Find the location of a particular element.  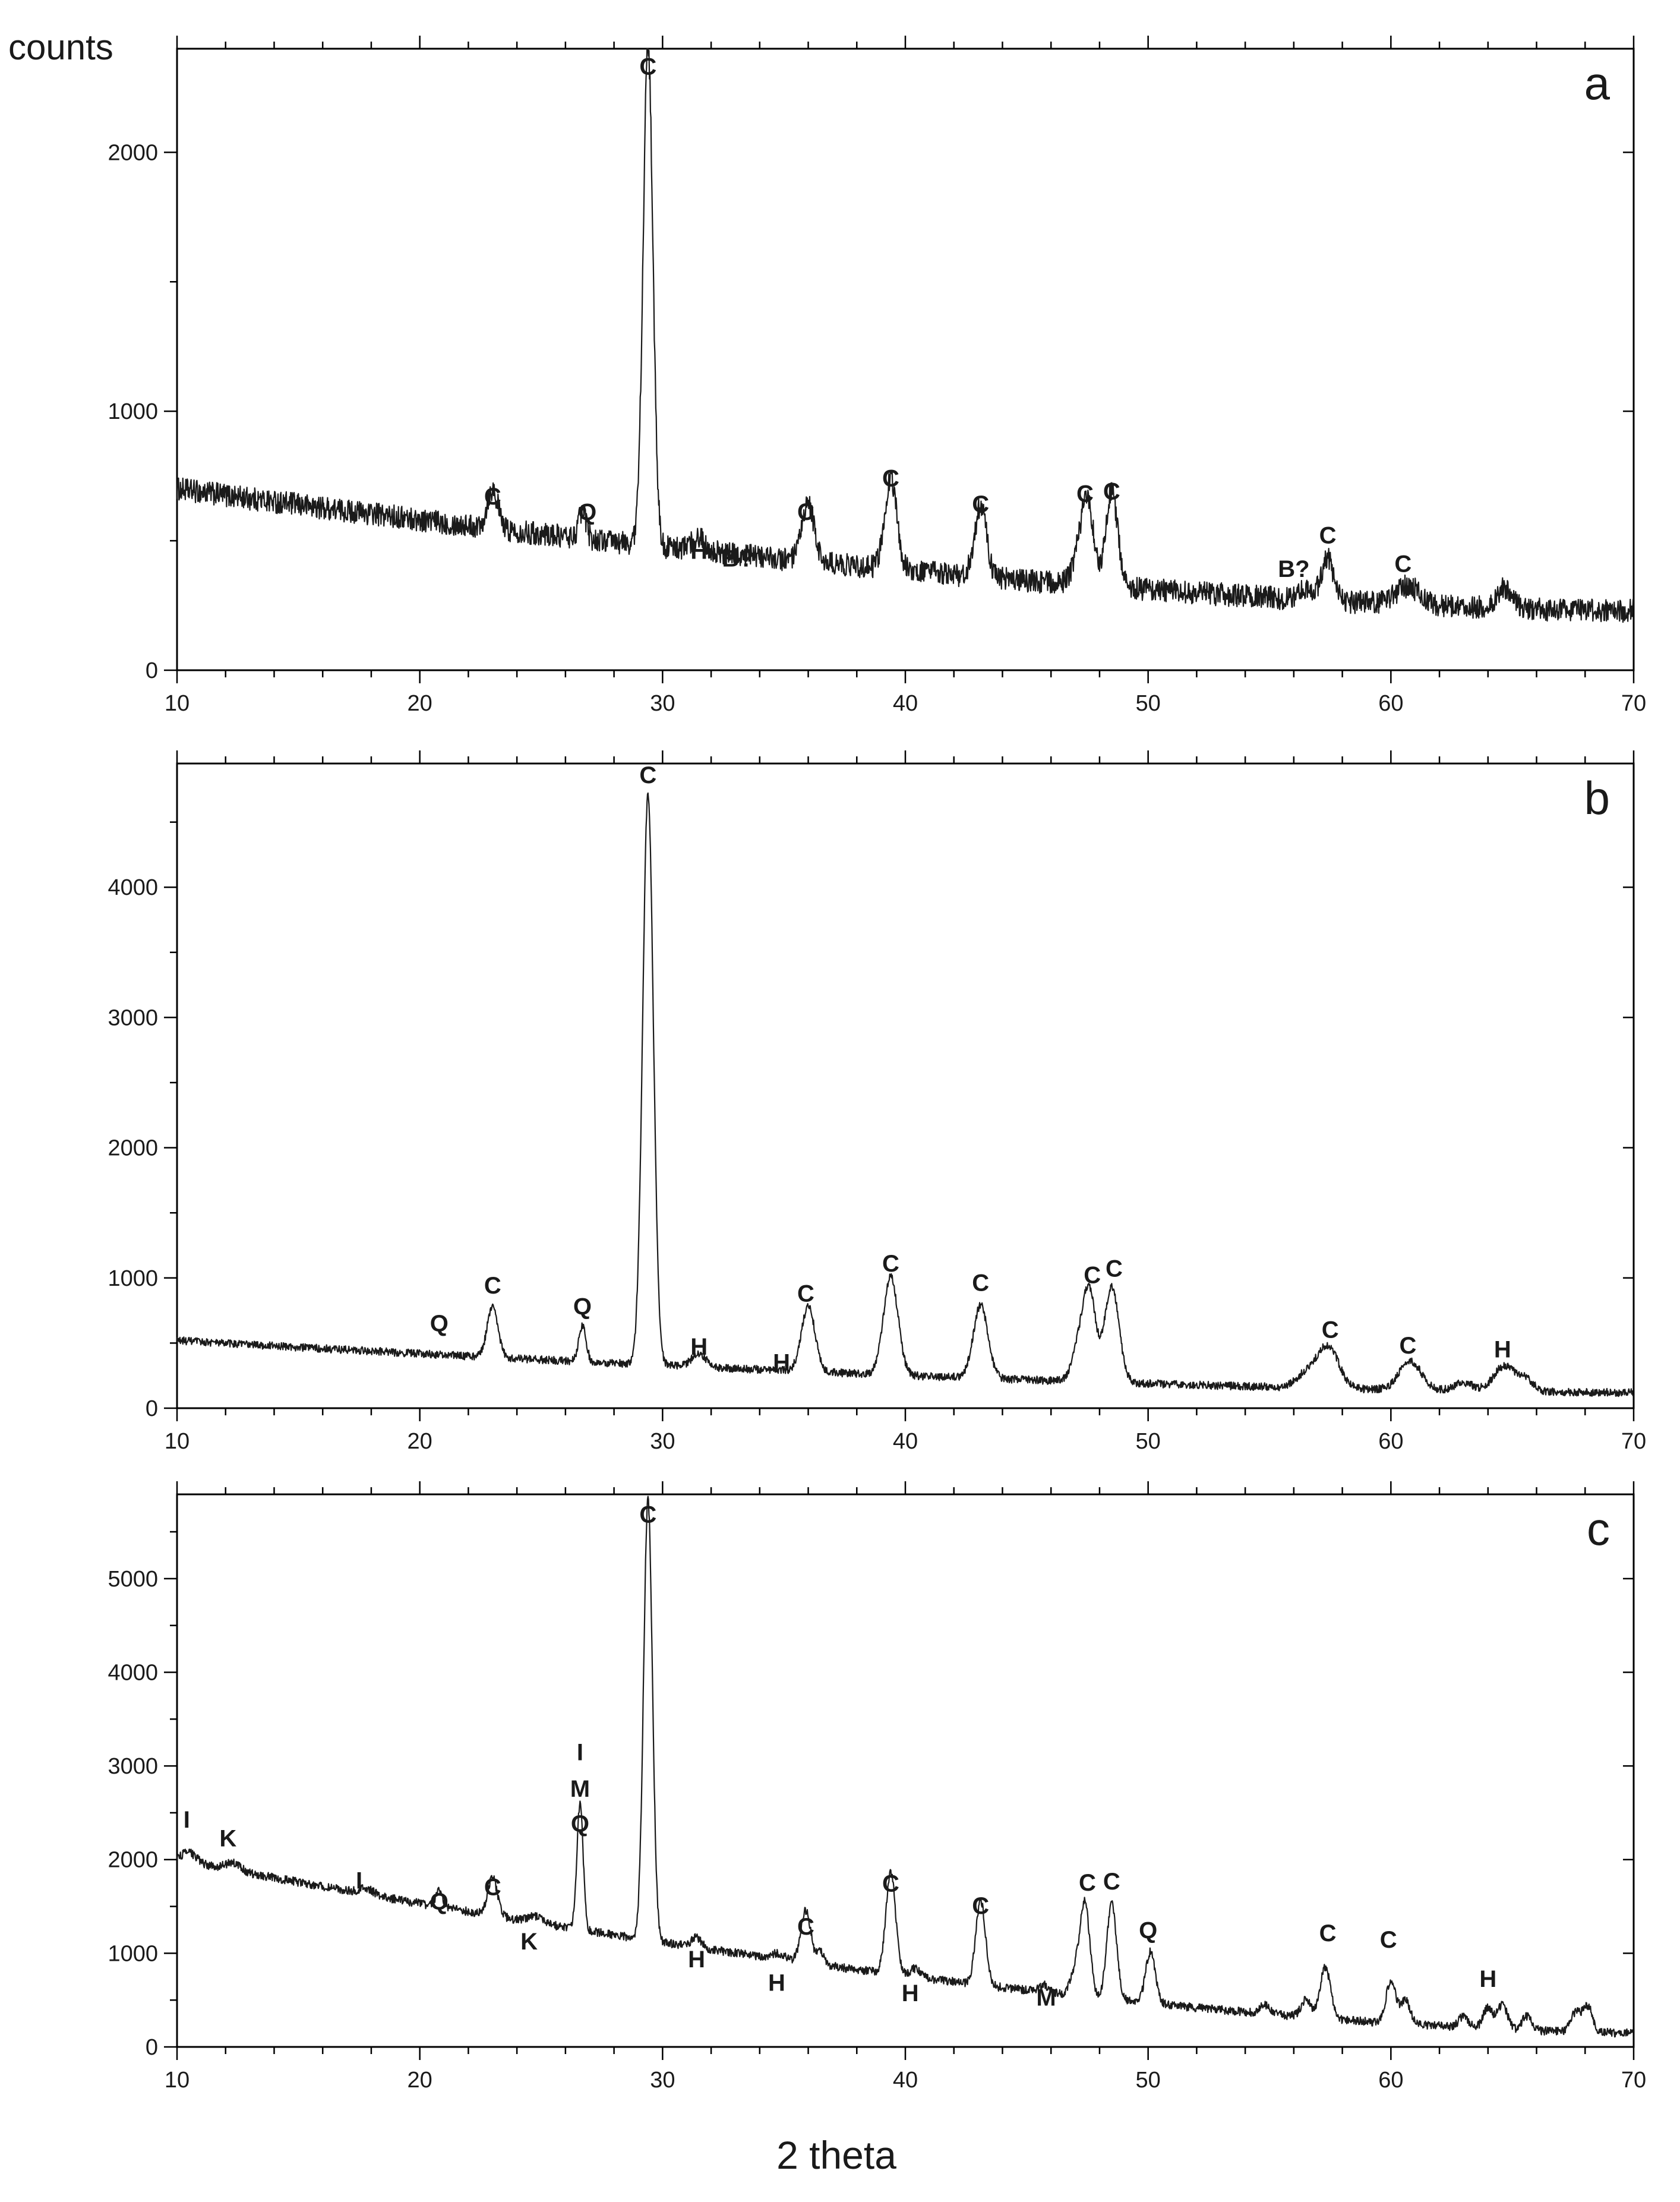

panel-label: b is located at coordinates (1597, 798).